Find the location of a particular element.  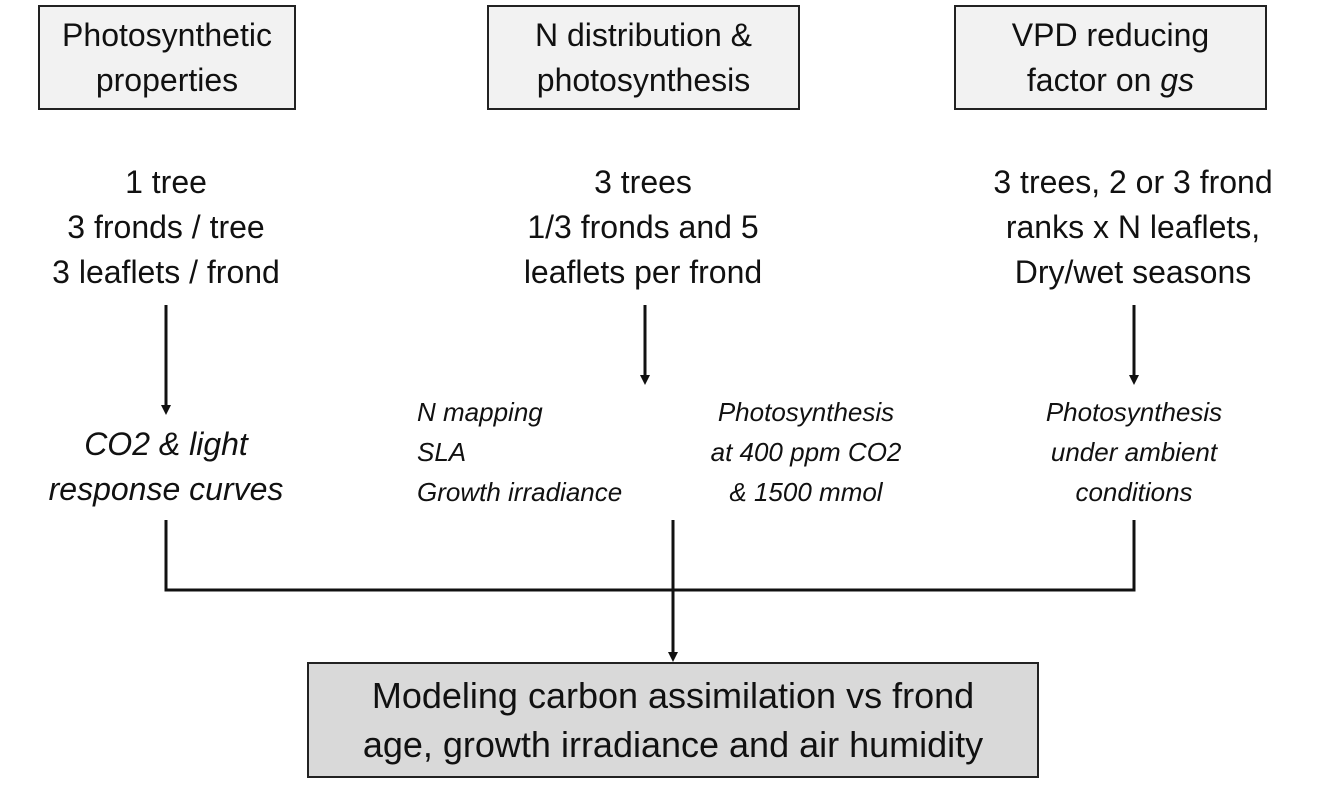

measurement-middle-a-line1: N mapping is located at coordinates (480, 412).